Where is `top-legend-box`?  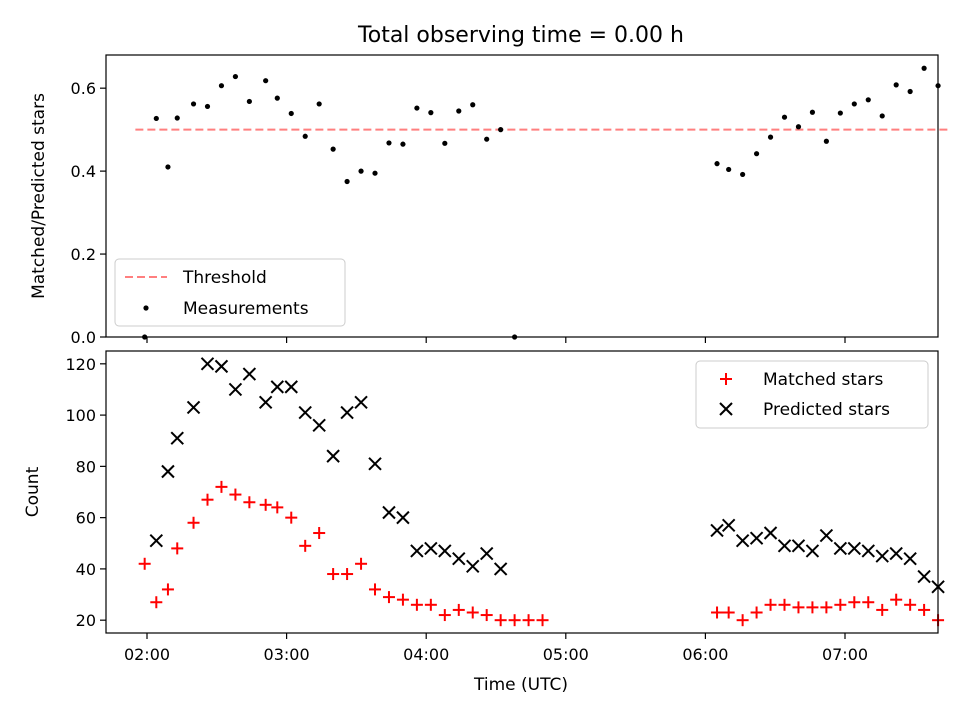 top-legend-box is located at coordinates (230, 292).